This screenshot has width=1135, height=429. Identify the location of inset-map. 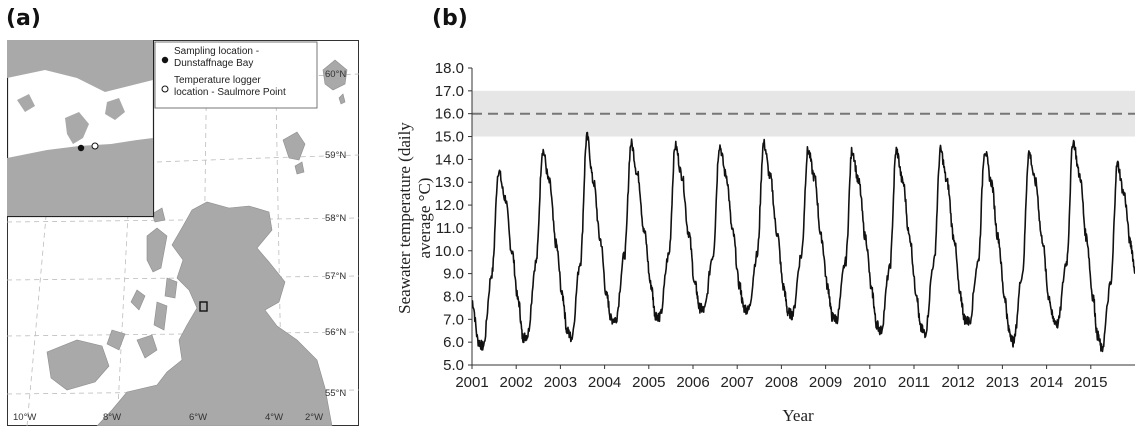
(81, 129).